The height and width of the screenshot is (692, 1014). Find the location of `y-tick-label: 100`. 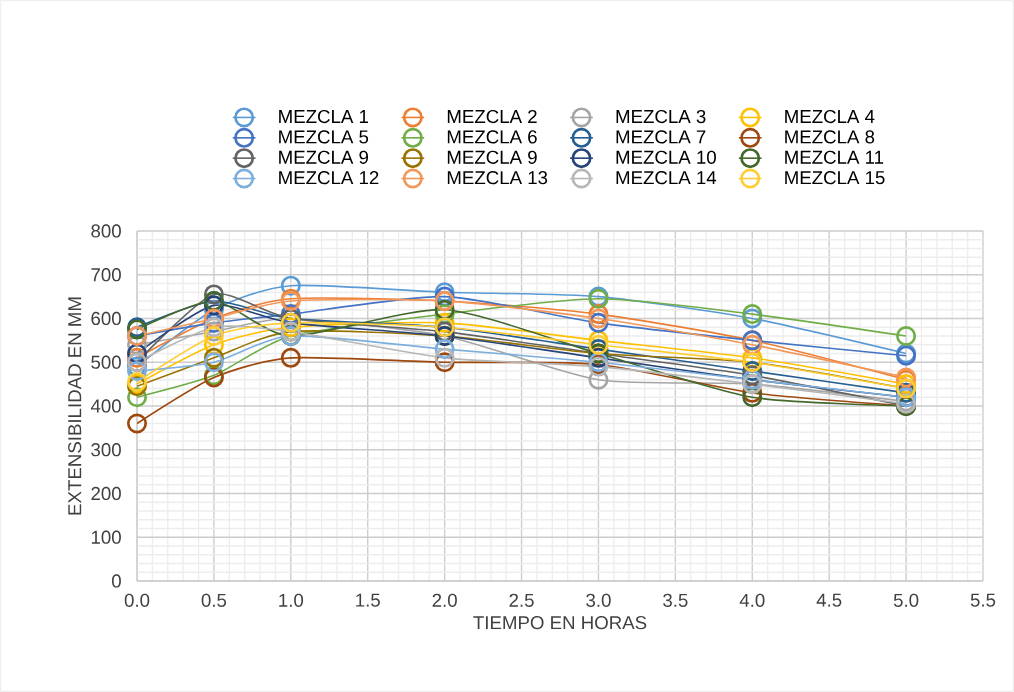

y-tick-label: 100 is located at coordinates (106, 537).